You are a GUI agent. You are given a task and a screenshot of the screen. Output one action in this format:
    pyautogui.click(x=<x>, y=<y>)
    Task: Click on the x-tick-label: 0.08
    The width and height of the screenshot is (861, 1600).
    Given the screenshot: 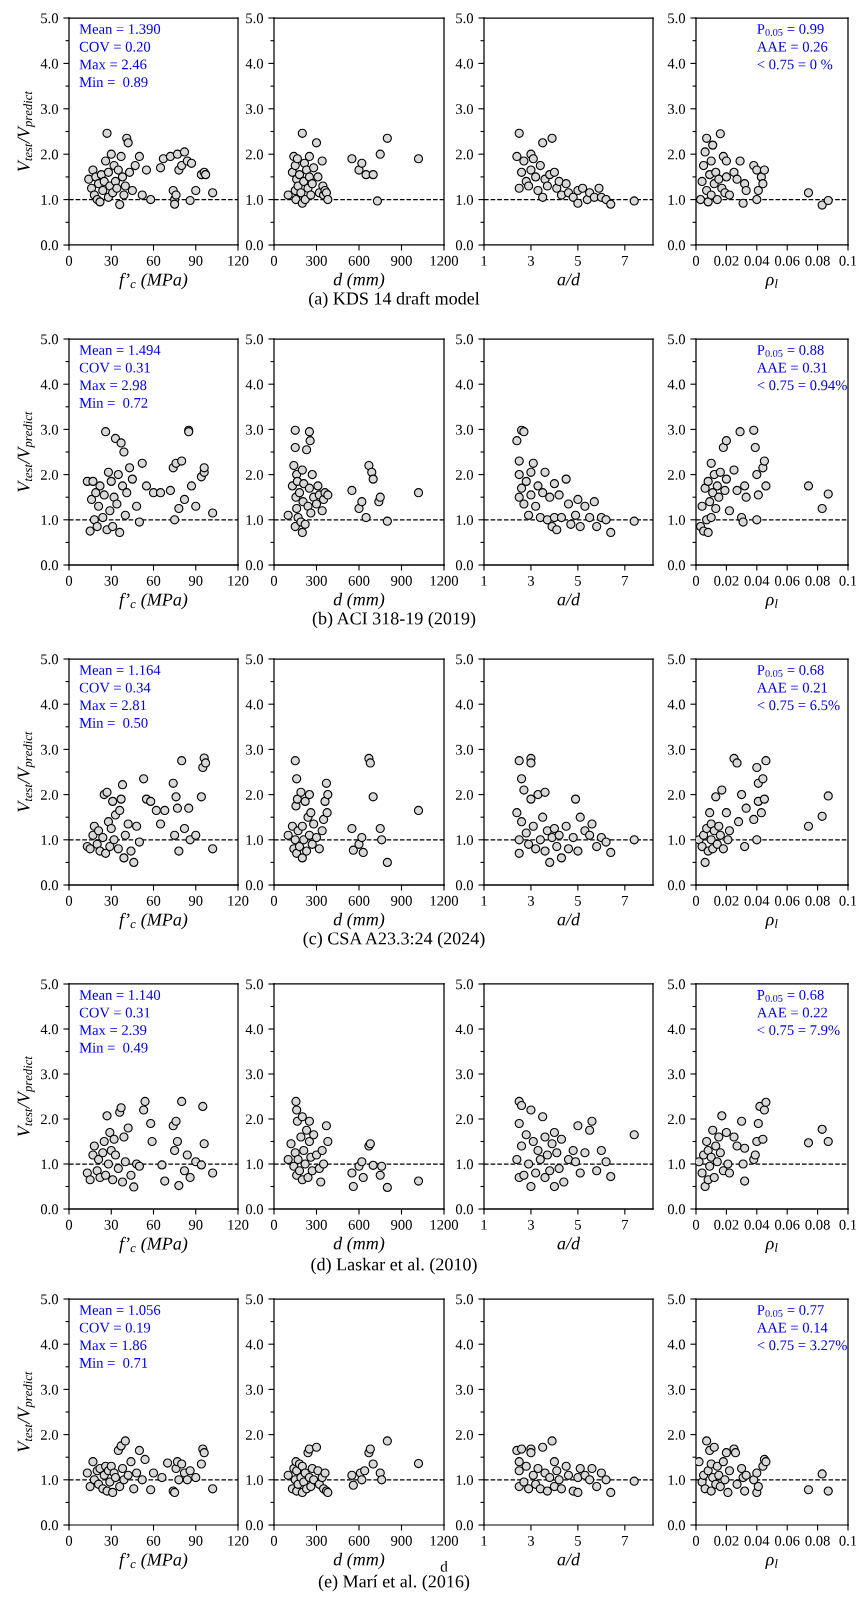 What is the action you would take?
    pyautogui.click(x=817, y=260)
    